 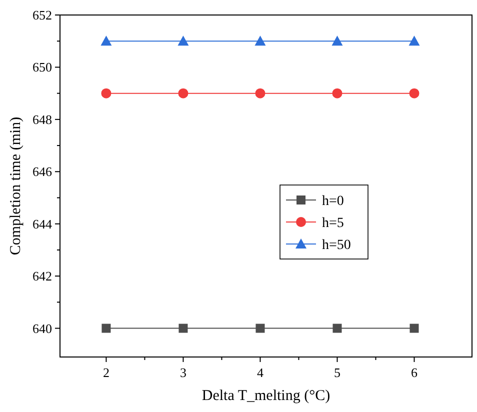 I want to click on x-axis-title: Delta T_melting (°C), so click(x=266, y=396).